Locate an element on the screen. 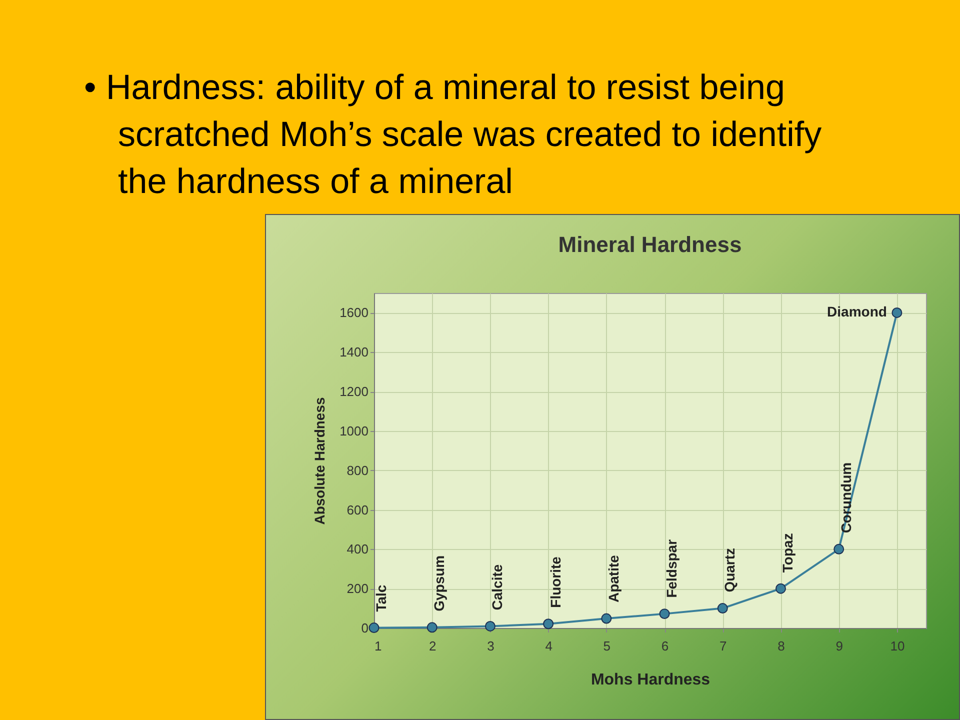  x-tick-label: 8 is located at coordinates (781, 646).